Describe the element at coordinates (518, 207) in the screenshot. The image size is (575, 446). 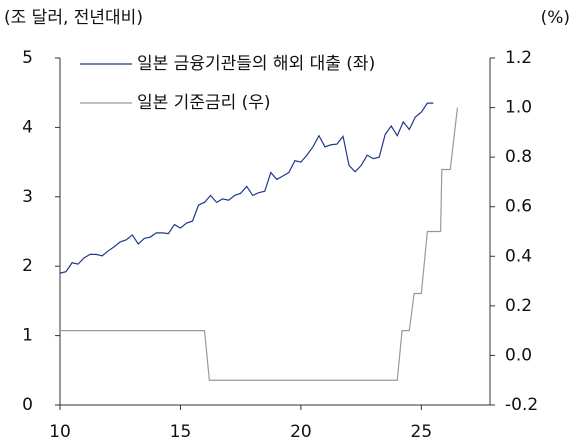
I see `y2-tick-label: 0.6` at that location.